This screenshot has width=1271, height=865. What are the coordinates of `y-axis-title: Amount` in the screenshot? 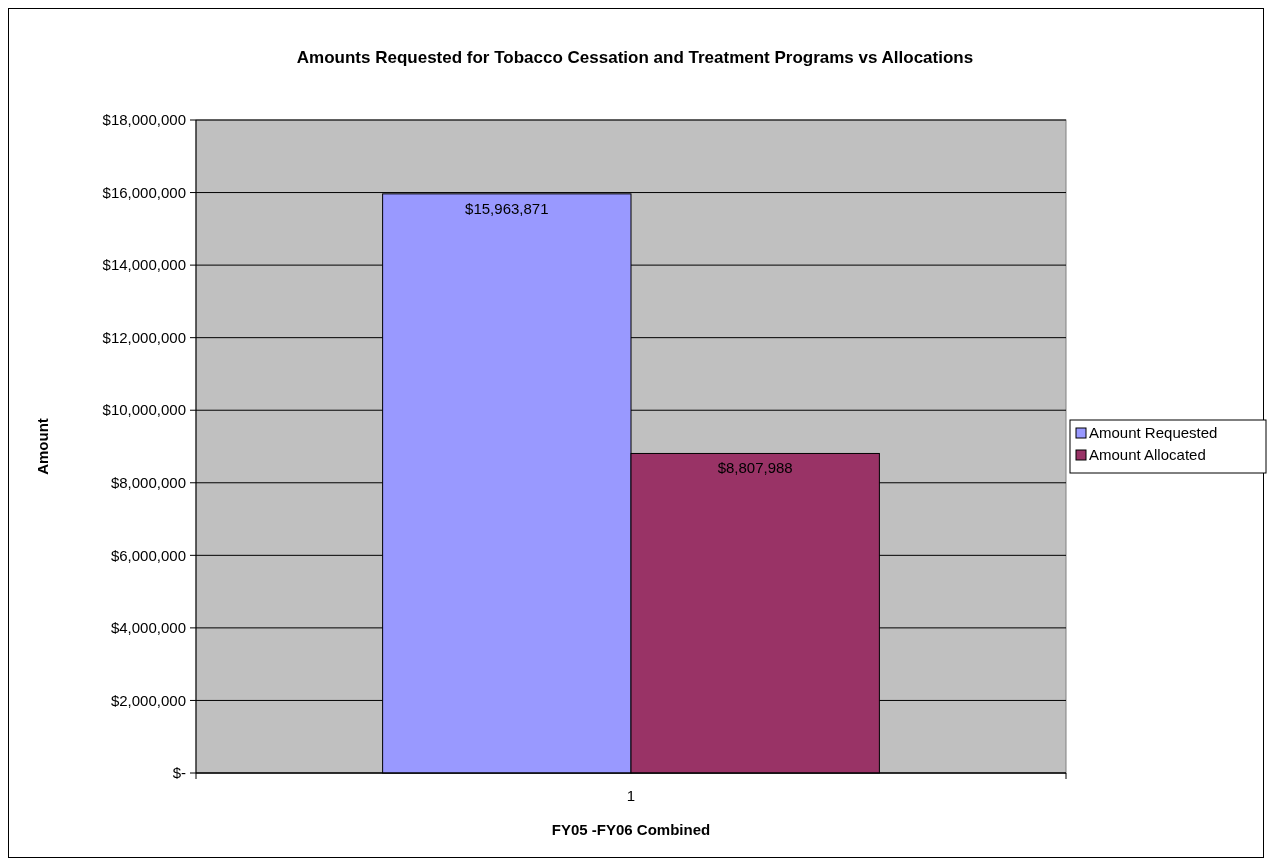 It's located at (42, 446).